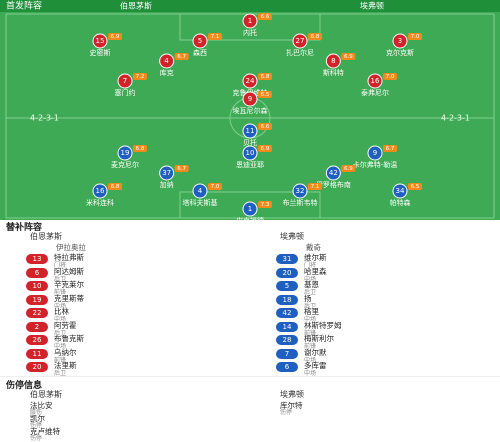 This screenshot has width=500, height=442. What do you see at coordinates (37, 326) in the screenshot?
I see `sub-number: 2` at bounding box center [37, 326].